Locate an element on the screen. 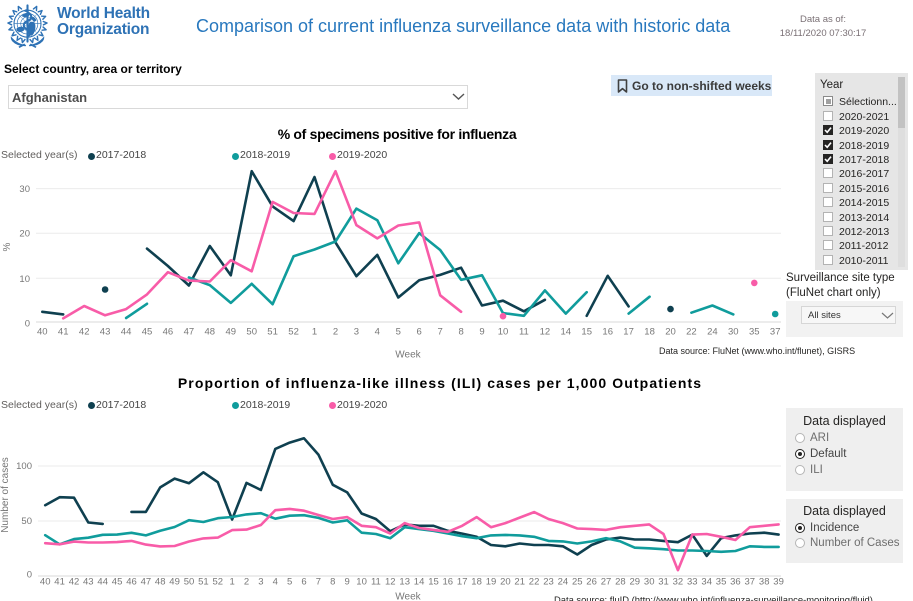 Image resolution: width=913 pixels, height=601 pixels. svg-text: 27 is located at coordinates (606, 582).